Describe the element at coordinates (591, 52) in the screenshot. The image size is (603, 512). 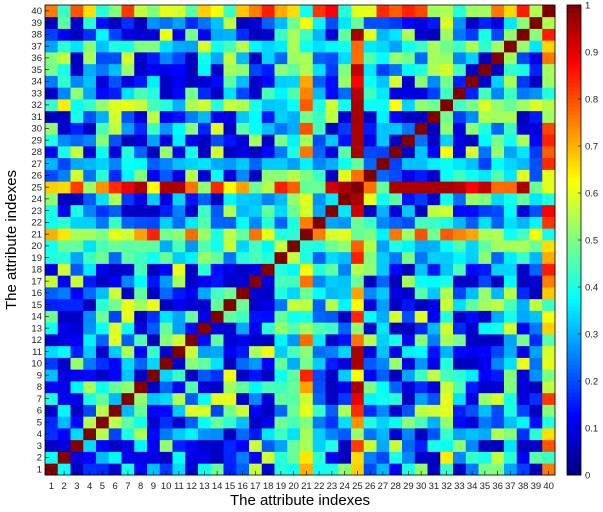
I see `colorbar-tick-label: 0.9` at that location.